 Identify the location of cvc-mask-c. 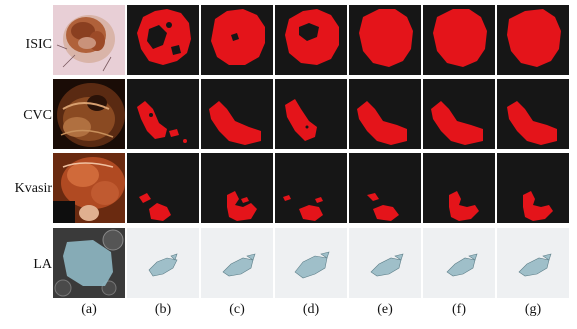
(237, 114).